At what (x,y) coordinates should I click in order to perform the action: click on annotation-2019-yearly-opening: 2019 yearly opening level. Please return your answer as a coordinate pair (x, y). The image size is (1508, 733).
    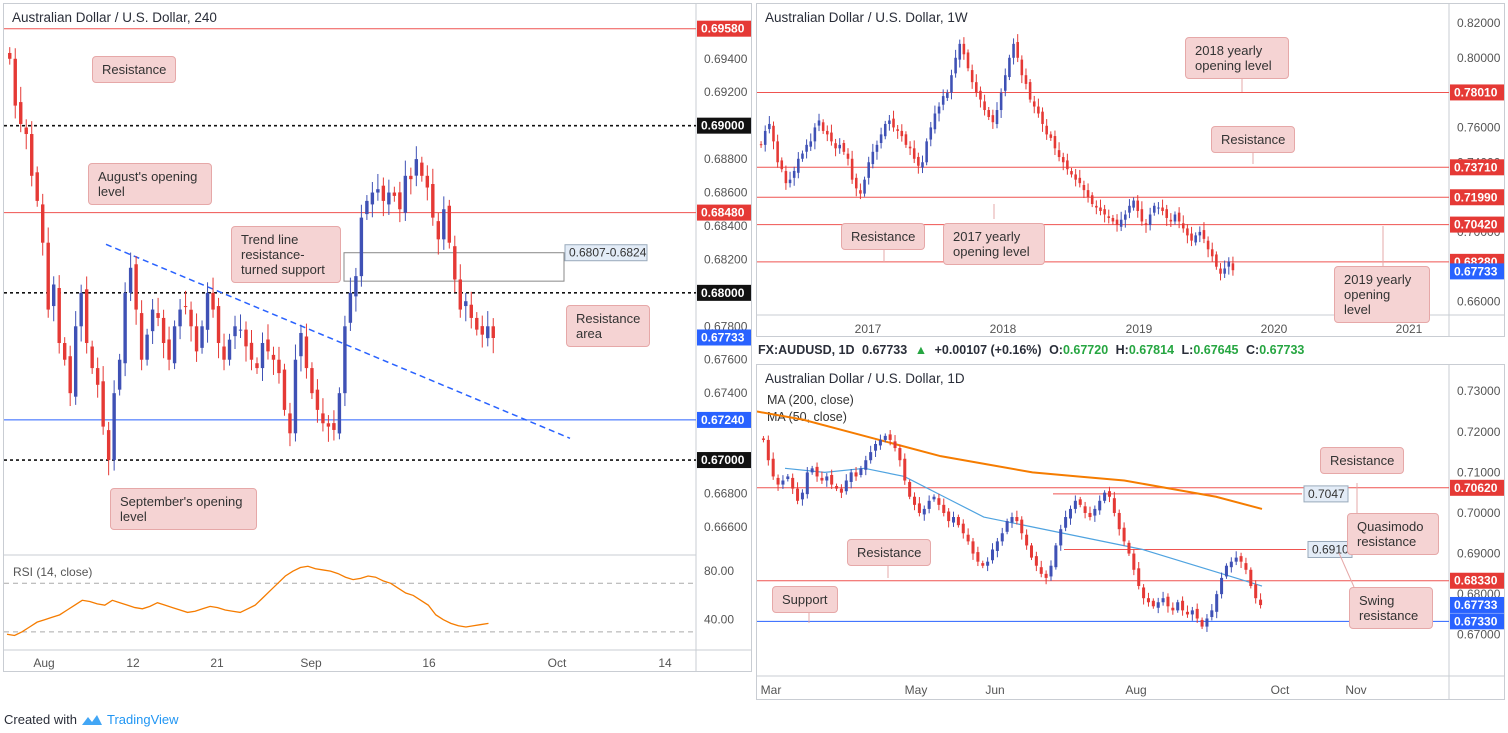
    Looking at the image, I should click on (1382, 294).